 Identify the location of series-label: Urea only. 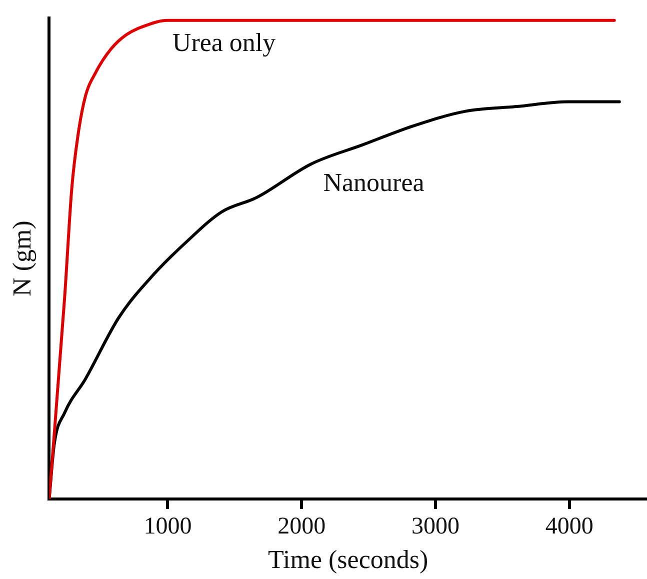
(224, 43).